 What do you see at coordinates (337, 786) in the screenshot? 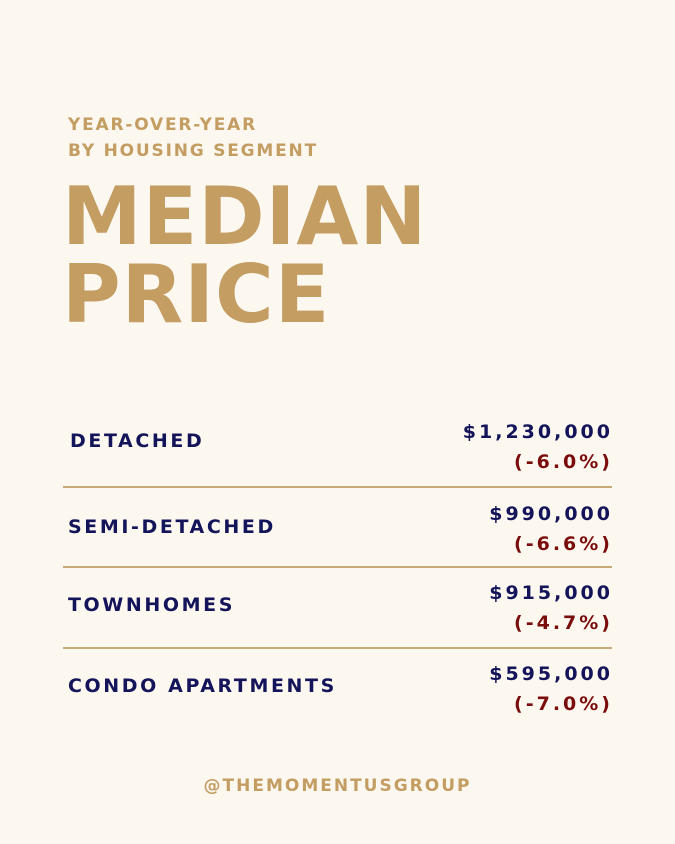
I see `social-handle: @THEMOMENTUSGROUP` at bounding box center [337, 786].